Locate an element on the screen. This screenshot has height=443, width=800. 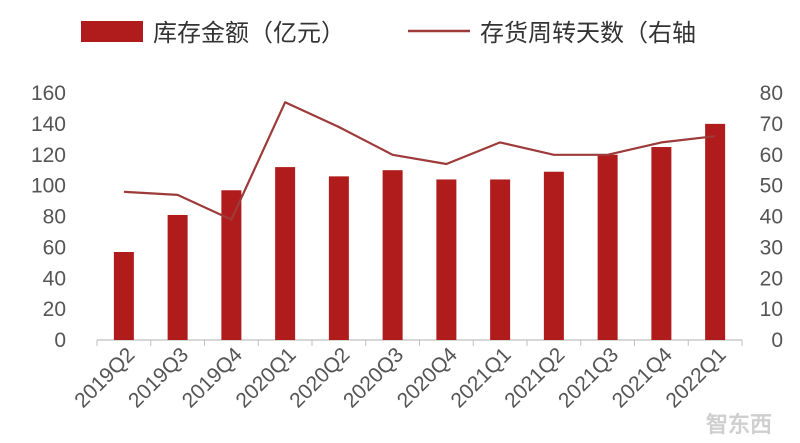
y-right-tick-label: 0 is located at coordinates (777, 340).